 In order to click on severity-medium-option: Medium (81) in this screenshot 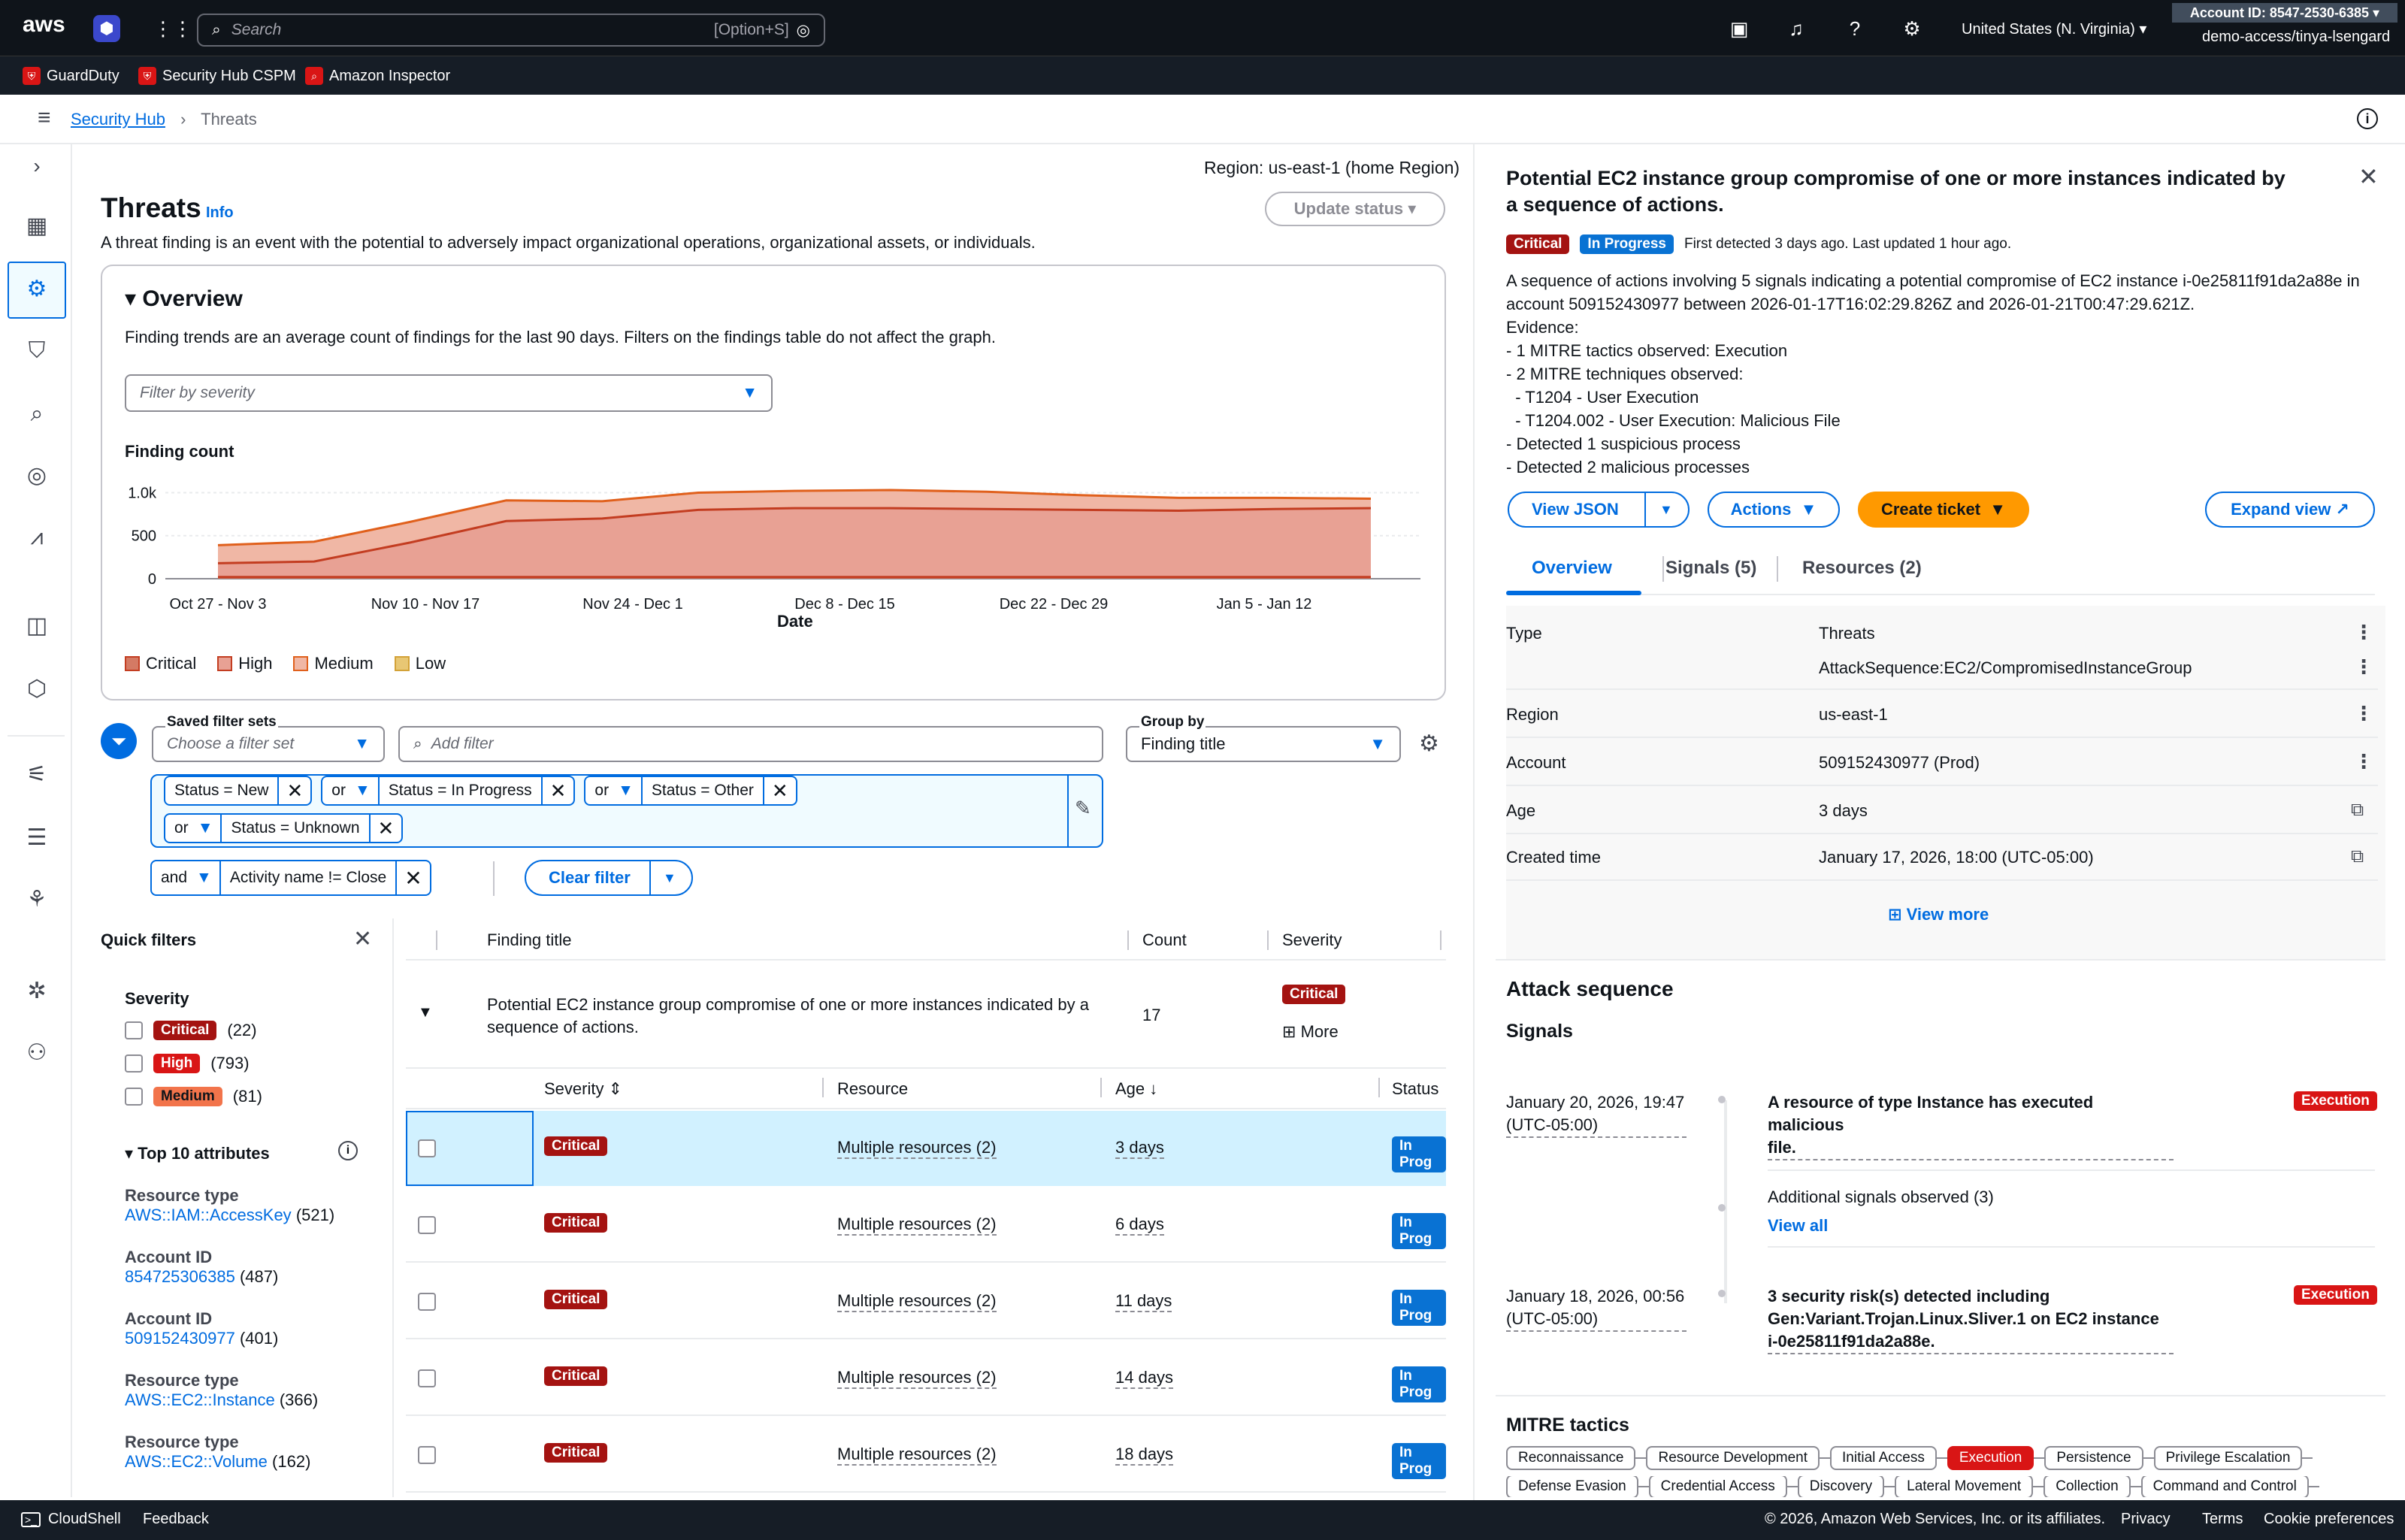, I will do `click(194, 1096)`.